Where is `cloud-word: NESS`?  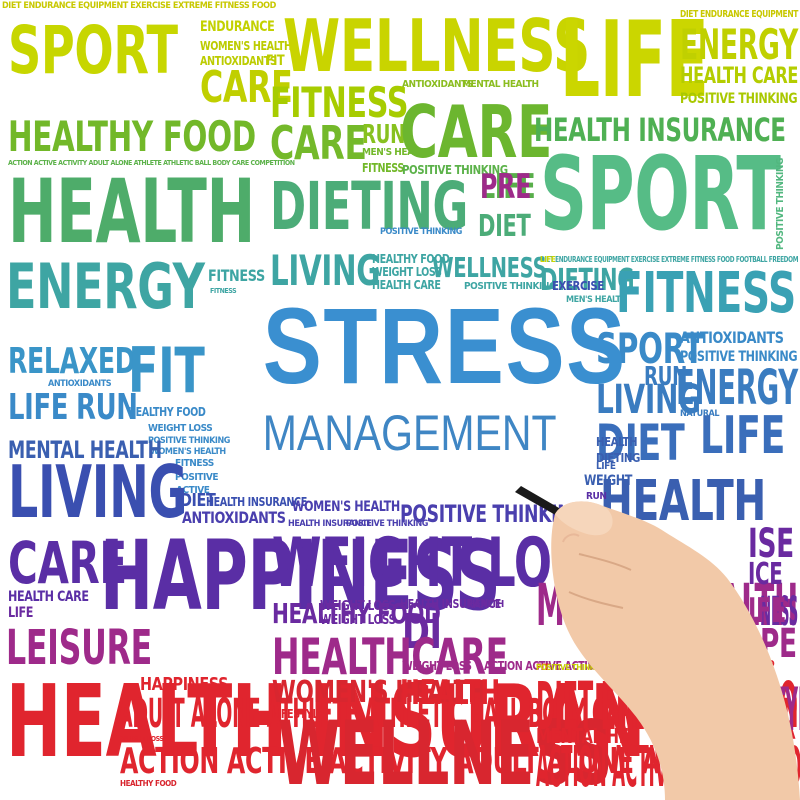 cloud-word: NESS is located at coordinates (779, 612).